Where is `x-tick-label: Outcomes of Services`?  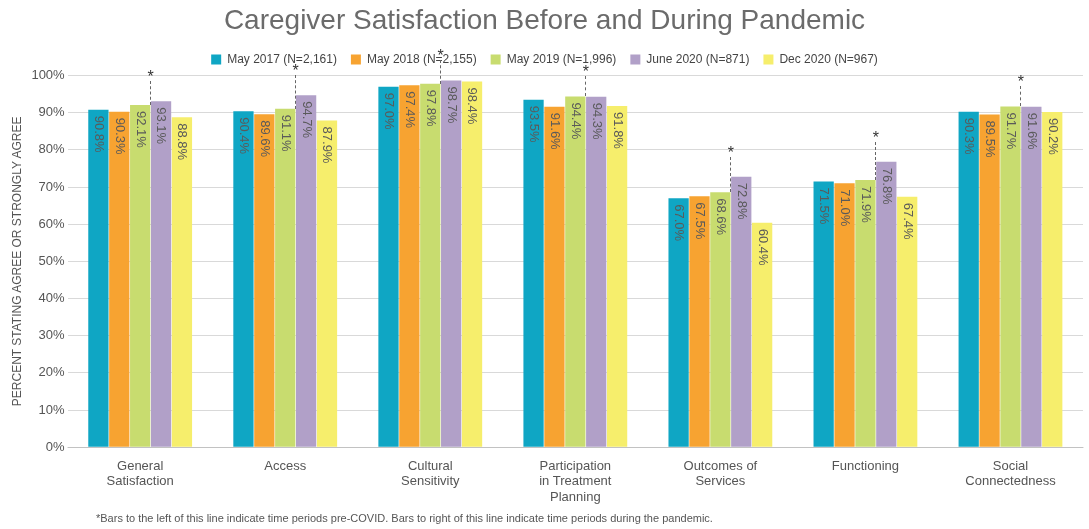
x-tick-label: Outcomes of Services is located at coordinates (720, 473).